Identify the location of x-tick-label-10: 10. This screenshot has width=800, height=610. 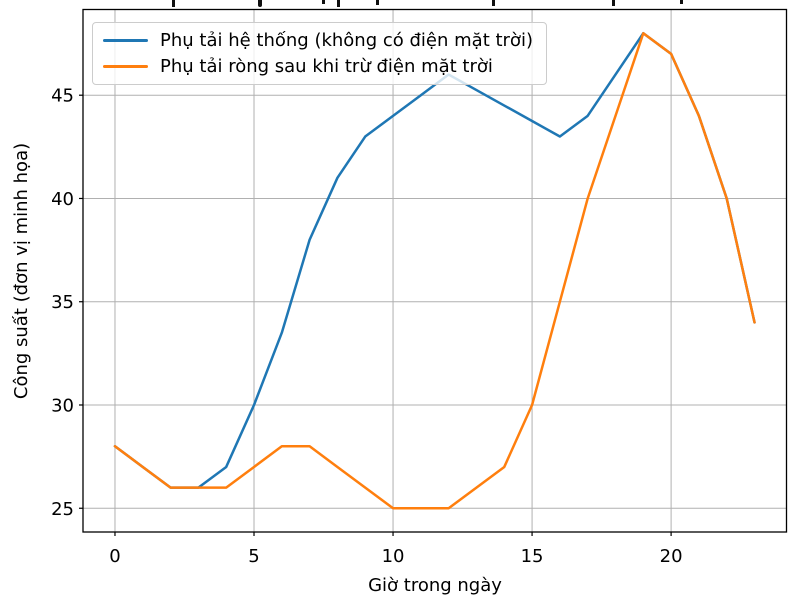
(393, 556).